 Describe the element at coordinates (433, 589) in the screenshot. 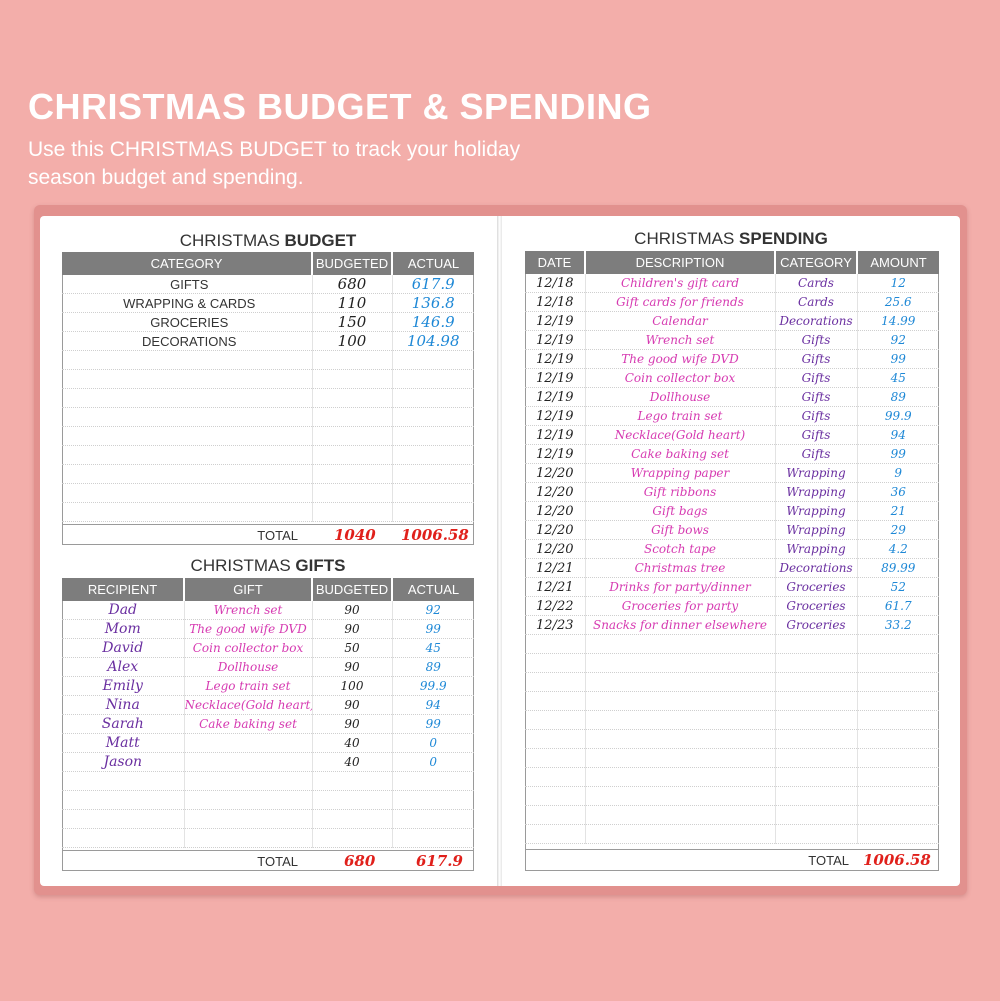

I see `gifts-col-actual: ACTUAL` at that location.